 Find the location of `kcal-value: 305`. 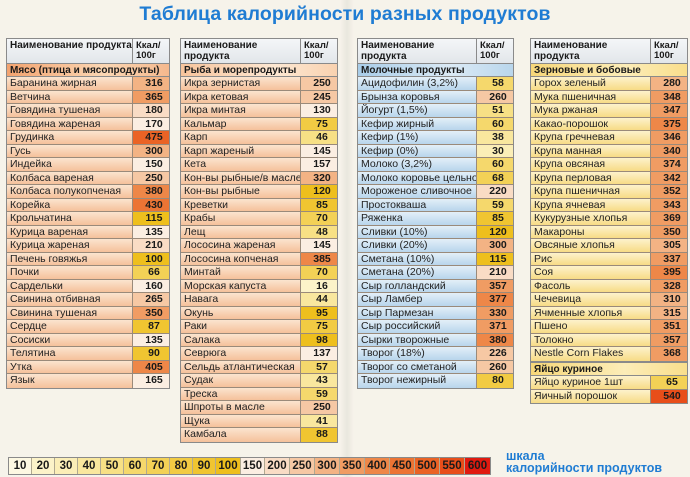

kcal-value: 305 is located at coordinates (669, 245).